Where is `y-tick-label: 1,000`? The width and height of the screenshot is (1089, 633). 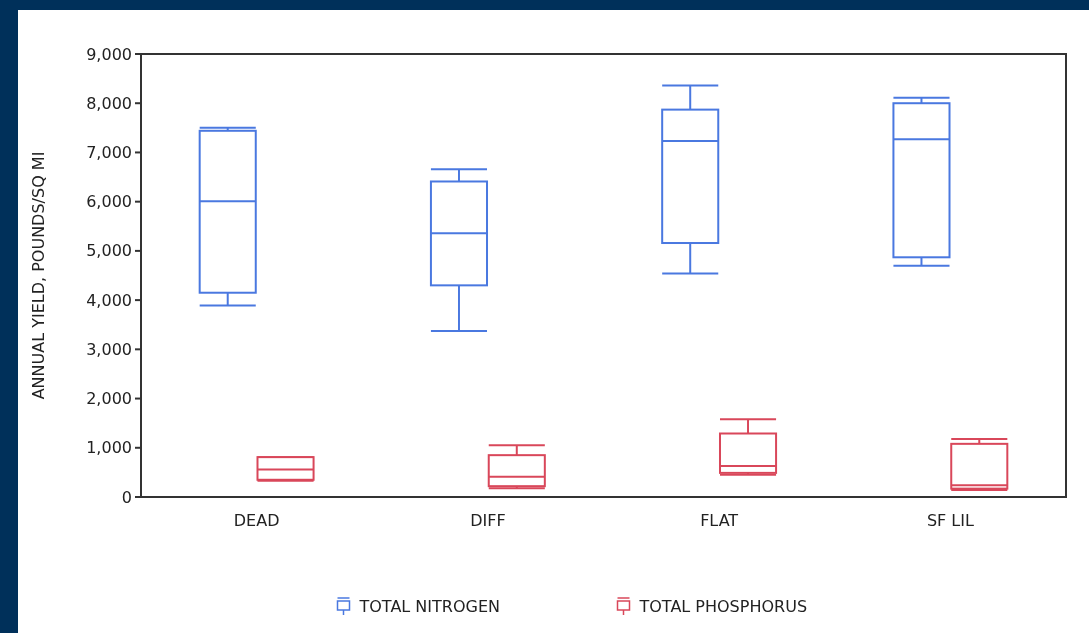
y-tick-label: 1,000 is located at coordinates (109, 448).